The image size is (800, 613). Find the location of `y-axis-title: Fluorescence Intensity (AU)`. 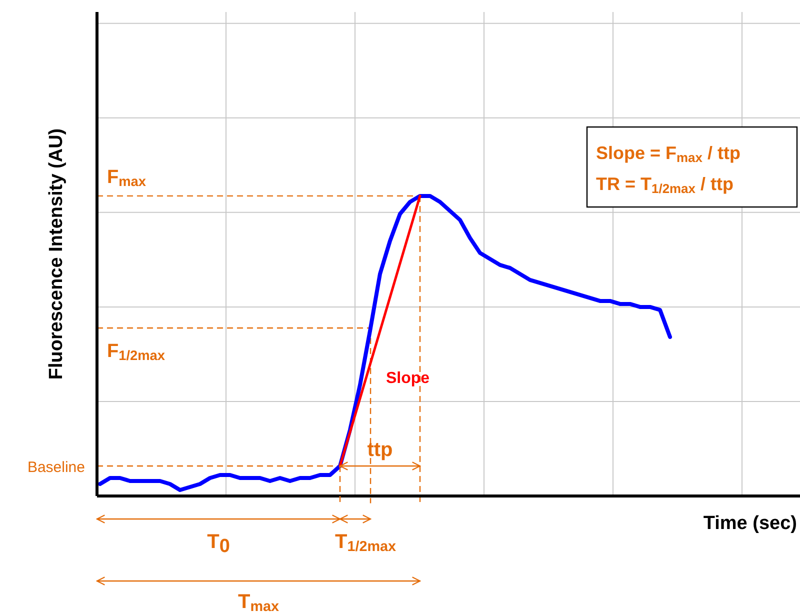

y-axis-title: Fluorescence Intensity (AU) is located at coordinates (56, 254).